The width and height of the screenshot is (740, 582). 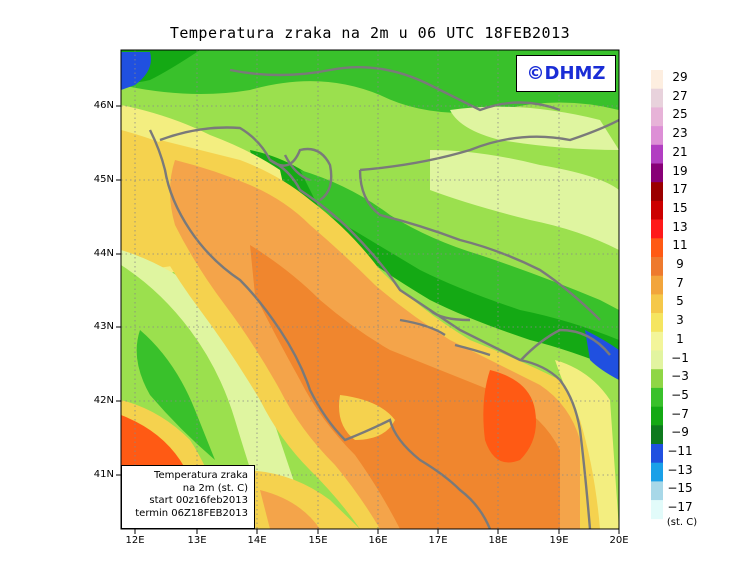 What do you see at coordinates (201, 475) in the screenshot?
I see `info-line-1: Temperatura zraka` at bounding box center [201, 475].